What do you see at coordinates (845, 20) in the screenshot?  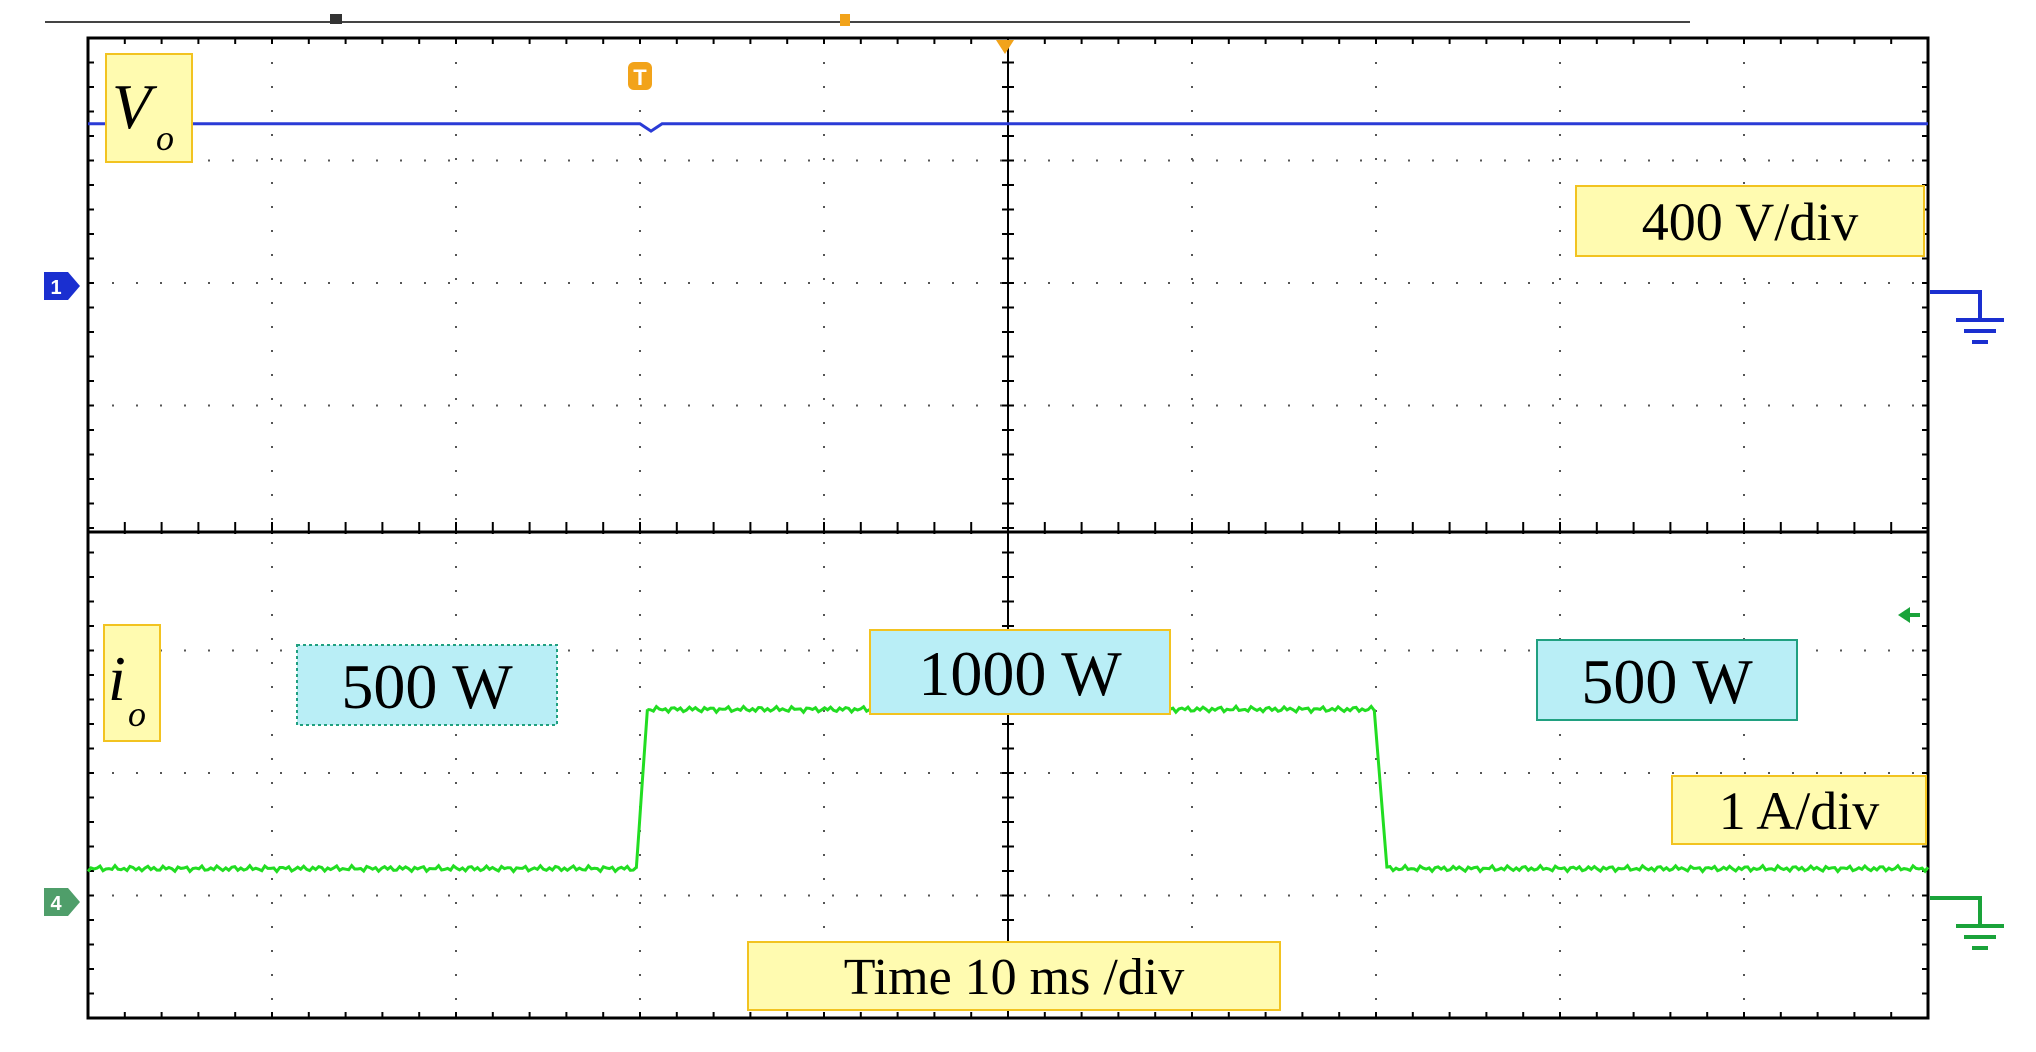 I see `trigger-position-marker` at bounding box center [845, 20].